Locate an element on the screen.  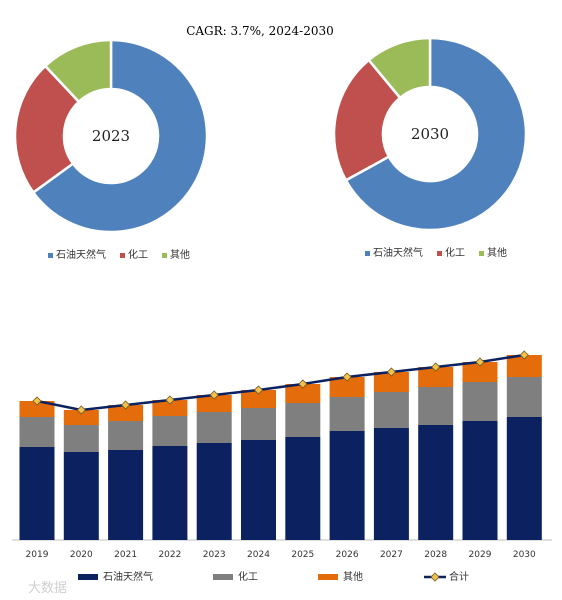
x-tick-2019: 2019 is located at coordinates (37, 555).